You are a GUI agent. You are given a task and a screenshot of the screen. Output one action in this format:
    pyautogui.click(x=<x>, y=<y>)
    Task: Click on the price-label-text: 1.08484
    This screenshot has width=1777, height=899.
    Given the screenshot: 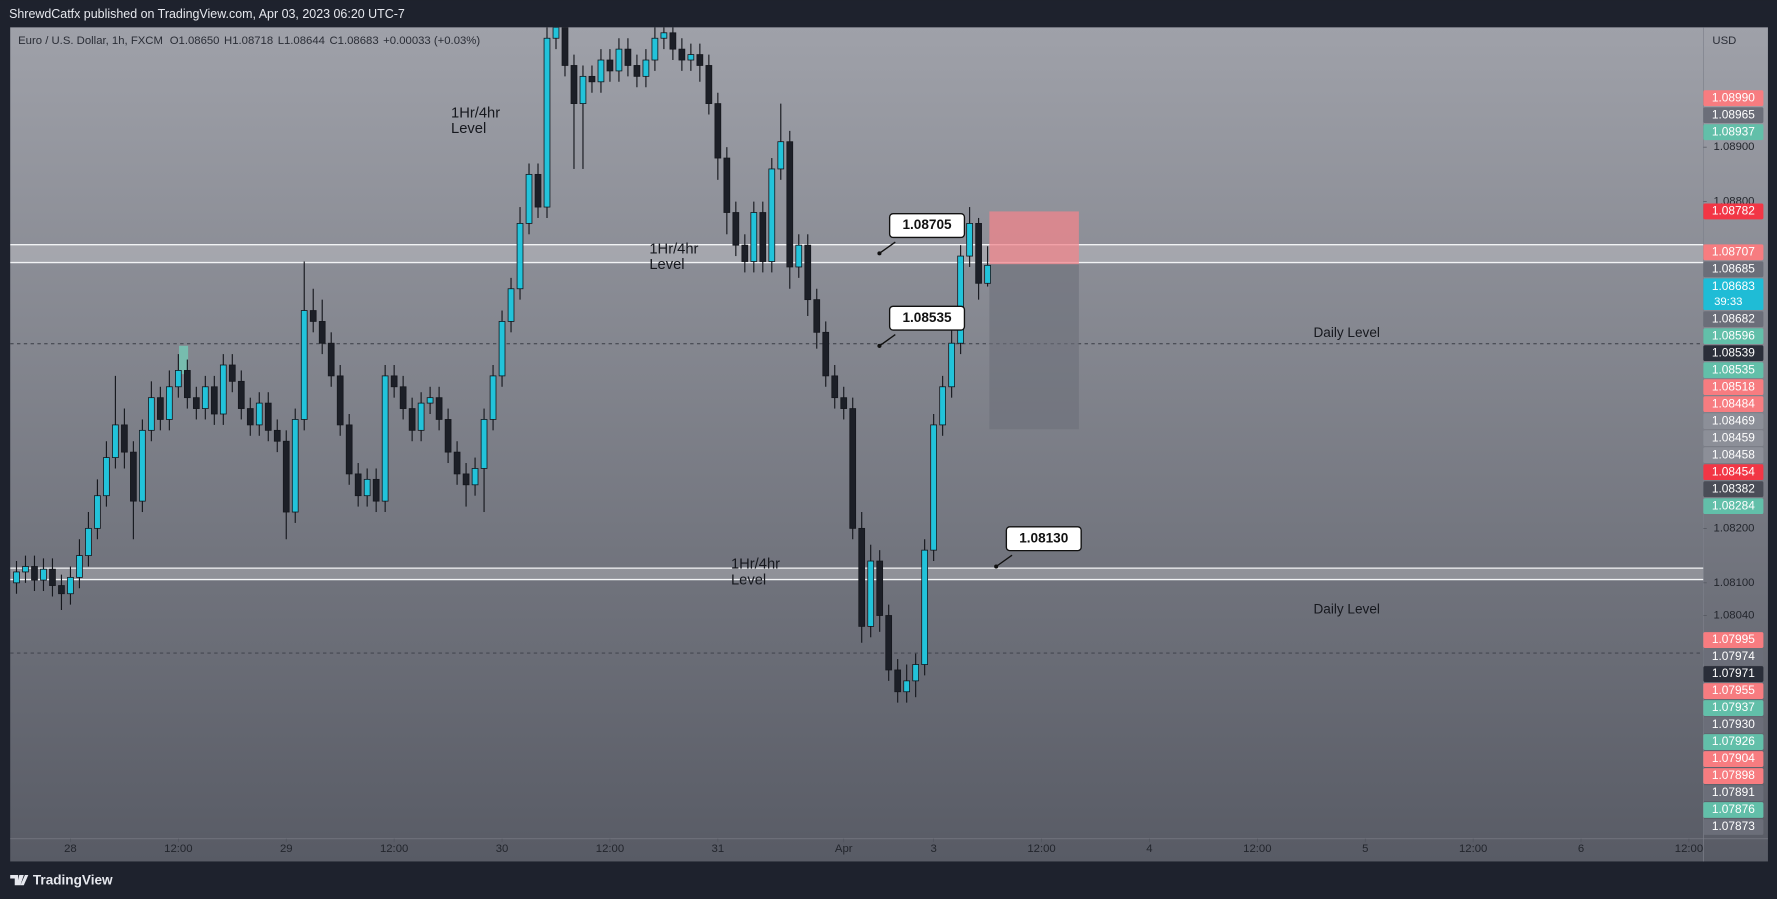 What is the action you would take?
    pyautogui.click(x=1733, y=403)
    